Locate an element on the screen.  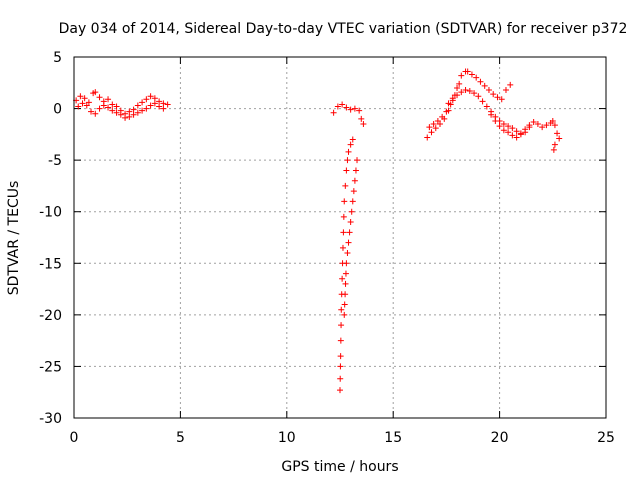
x-tick-label: 5 is located at coordinates (180, 438).